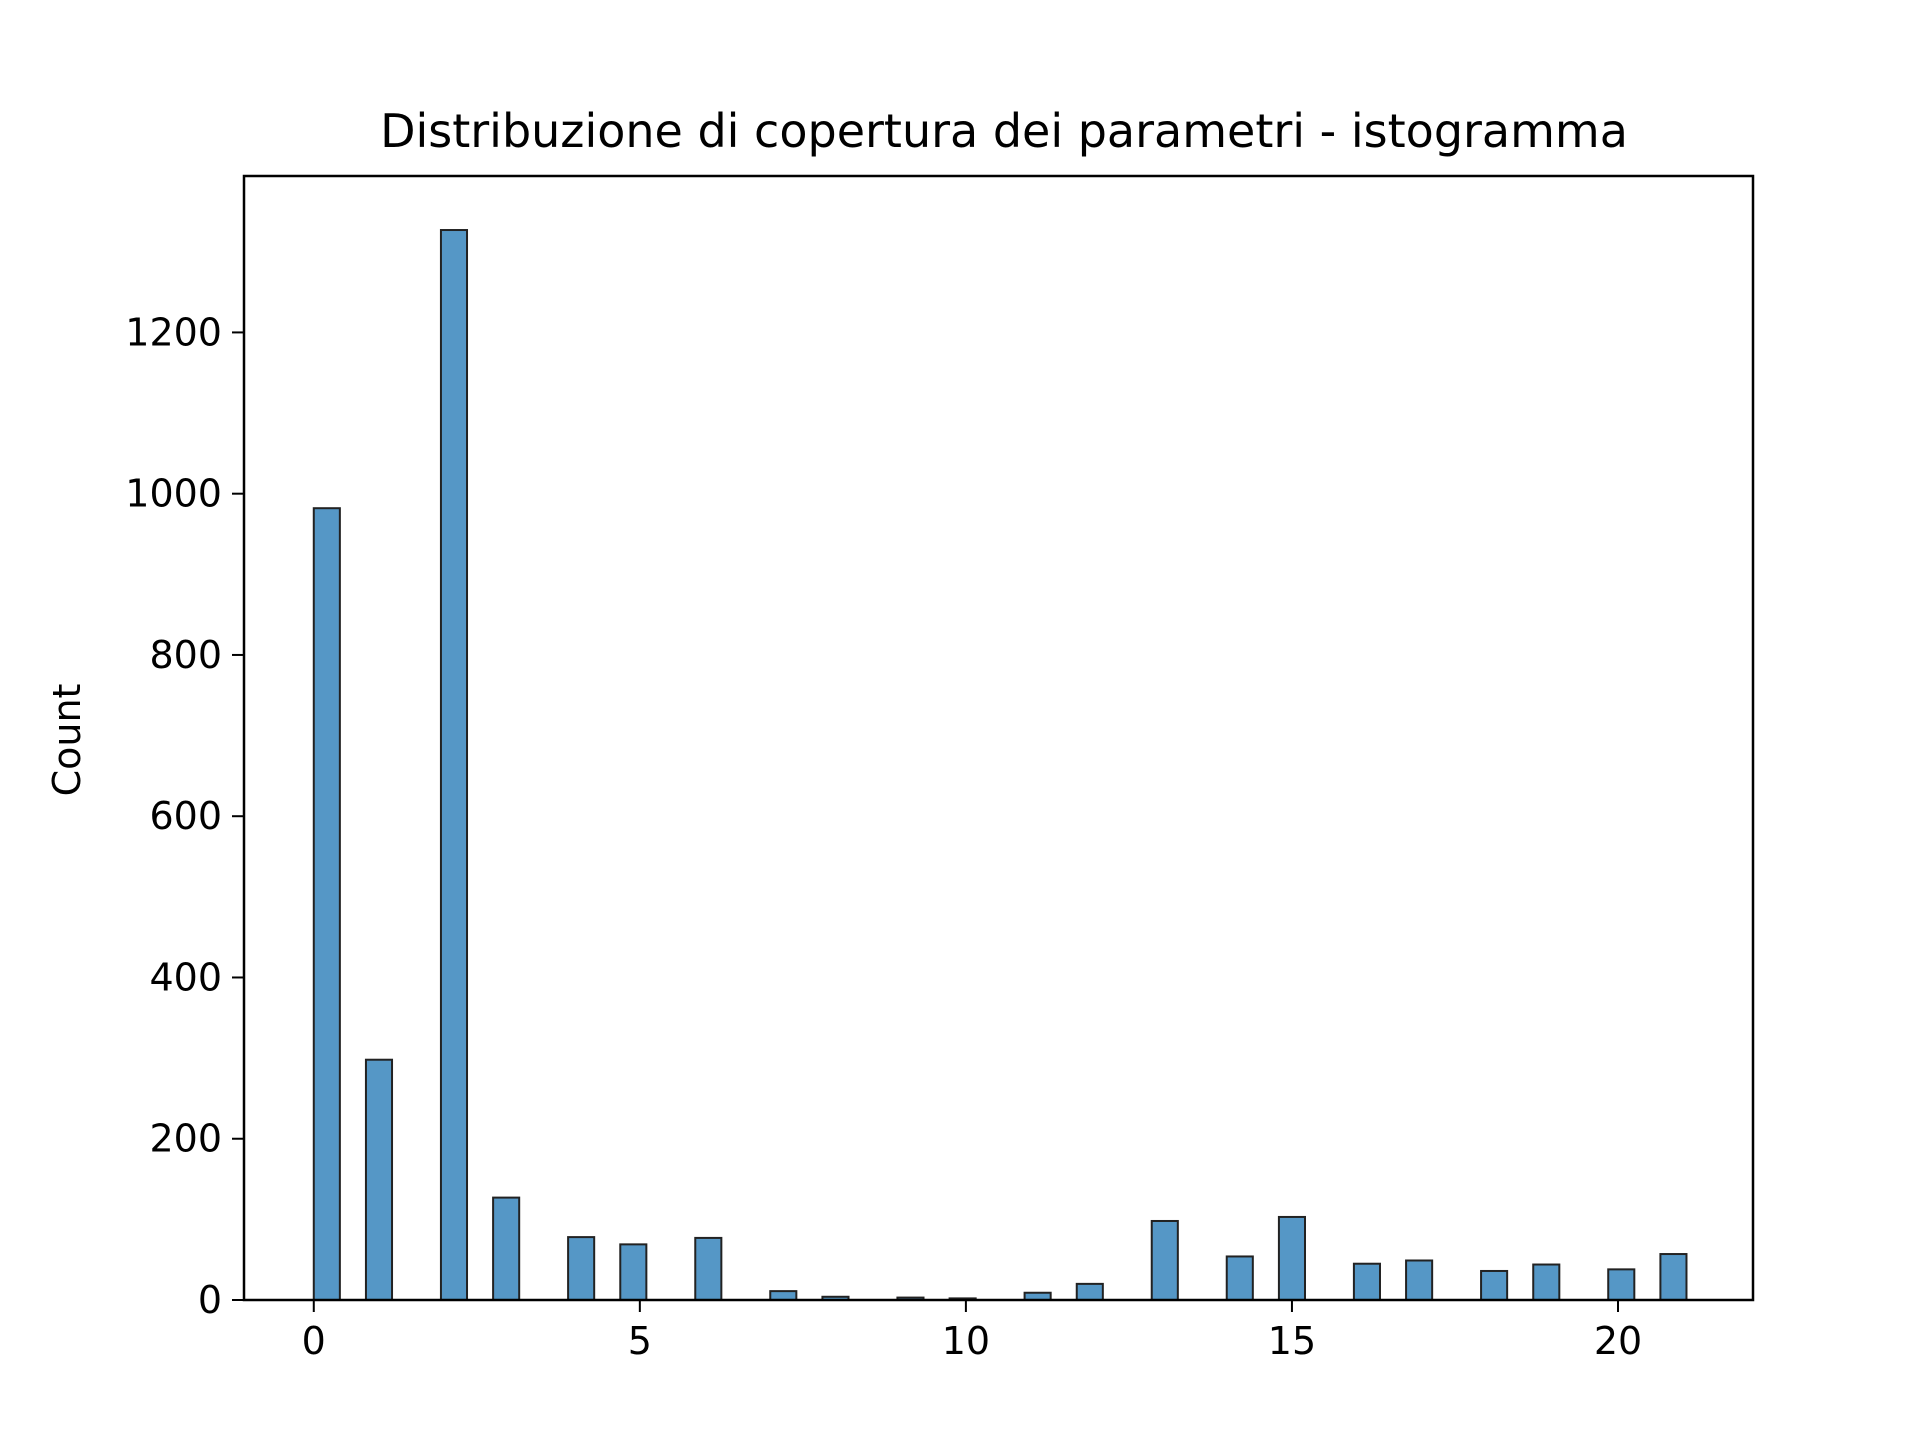 This screenshot has width=1920, height=1444. Describe the element at coordinates (185, 977) in the screenshot. I see `y-tick-label: 400` at that location.